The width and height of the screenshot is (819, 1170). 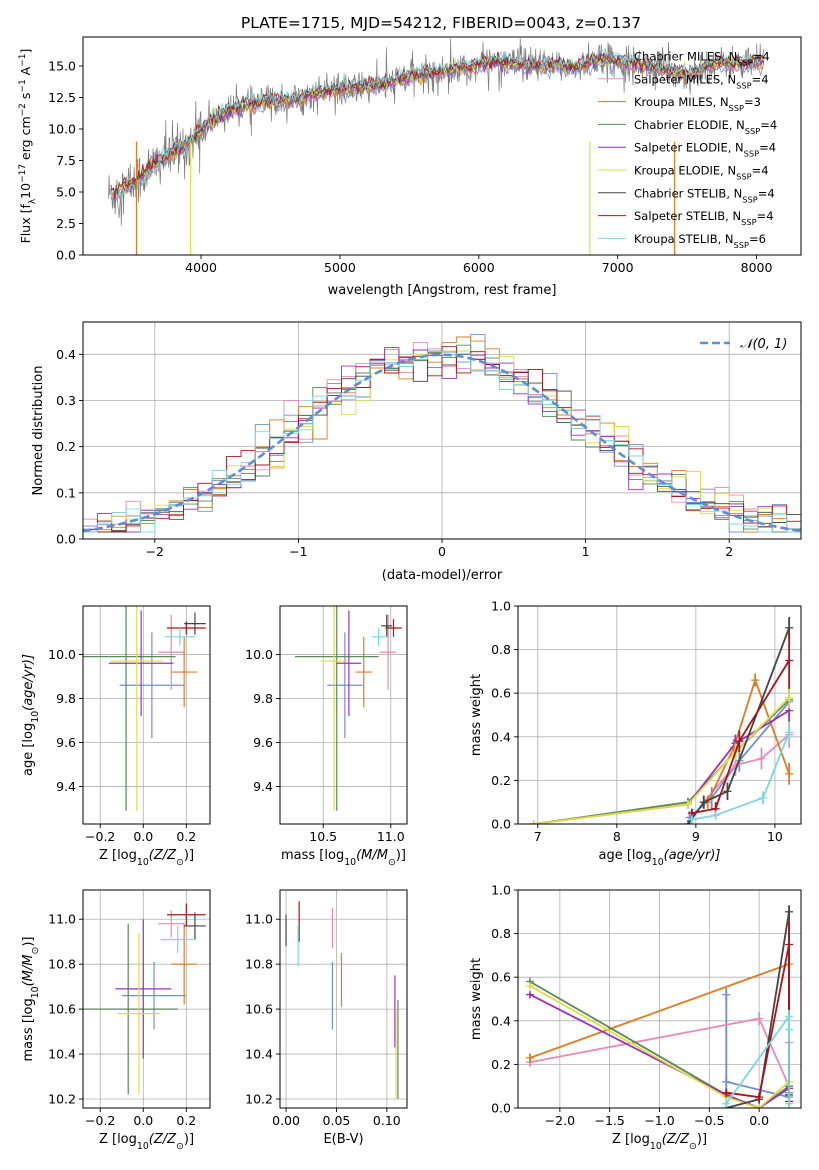 I want to click on x-axis-label-part: 10, so click(x=143, y=1146).